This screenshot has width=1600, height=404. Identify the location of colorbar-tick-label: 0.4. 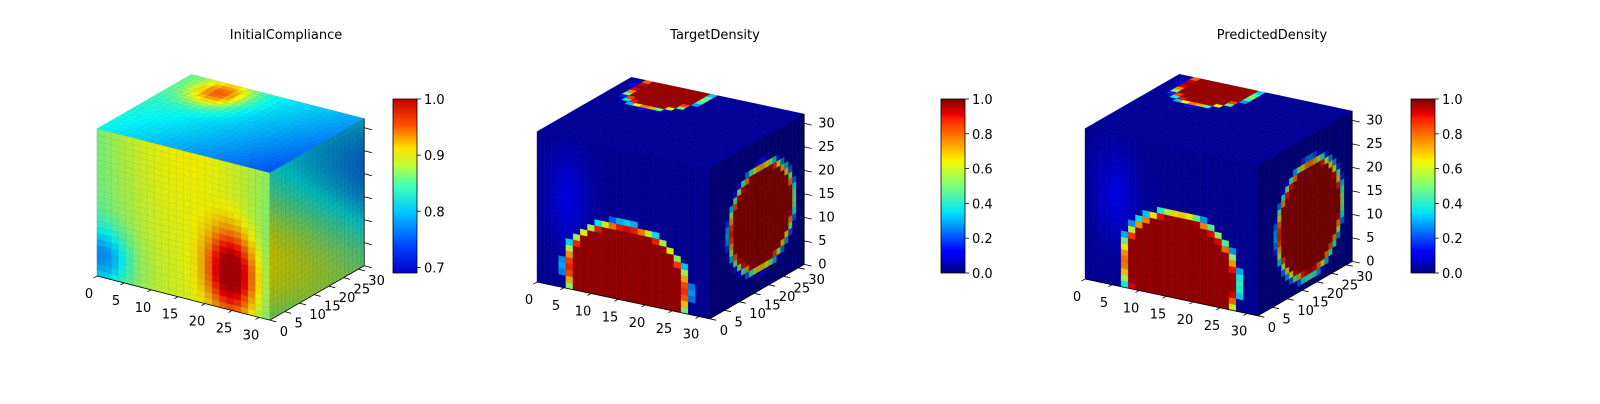
(982, 204).